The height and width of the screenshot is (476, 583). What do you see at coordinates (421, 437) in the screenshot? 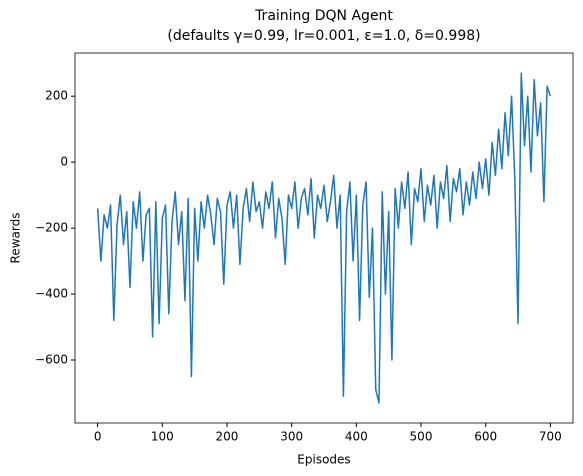
I see `x-tick-label: 500` at bounding box center [421, 437].